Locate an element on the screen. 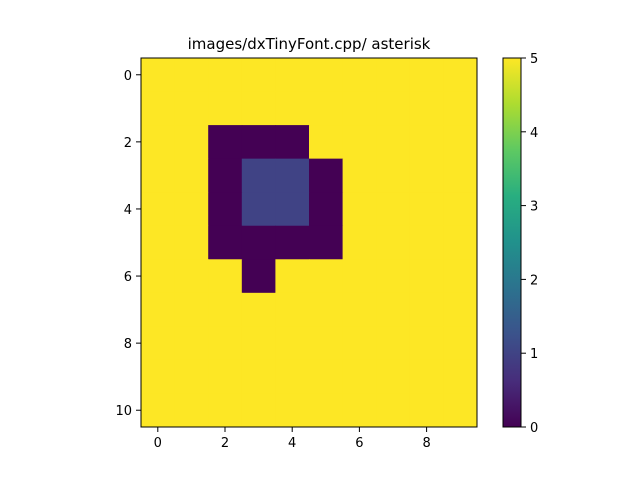 Image resolution: width=640 pixels, height=480 pixels. x-tick-label: 4 is located at coordinates (292, 443).